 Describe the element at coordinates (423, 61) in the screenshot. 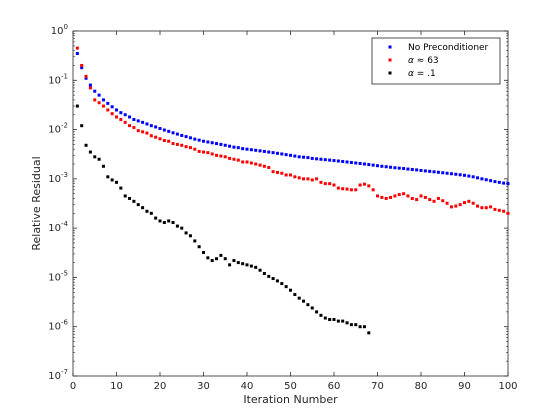

I see `legend-label-alpha-63: α ≈ 63` at that location.